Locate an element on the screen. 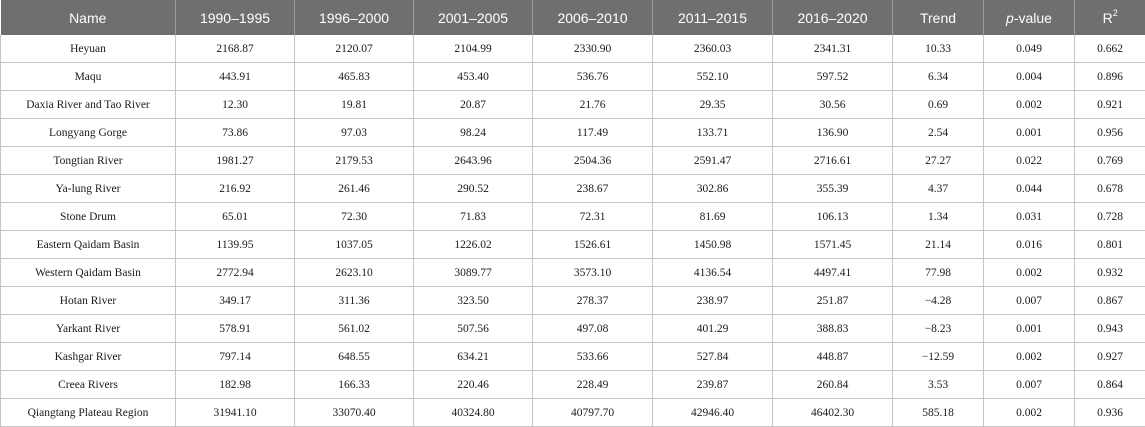  cell-trend: 3.53 is located at coordinates (938, 385).